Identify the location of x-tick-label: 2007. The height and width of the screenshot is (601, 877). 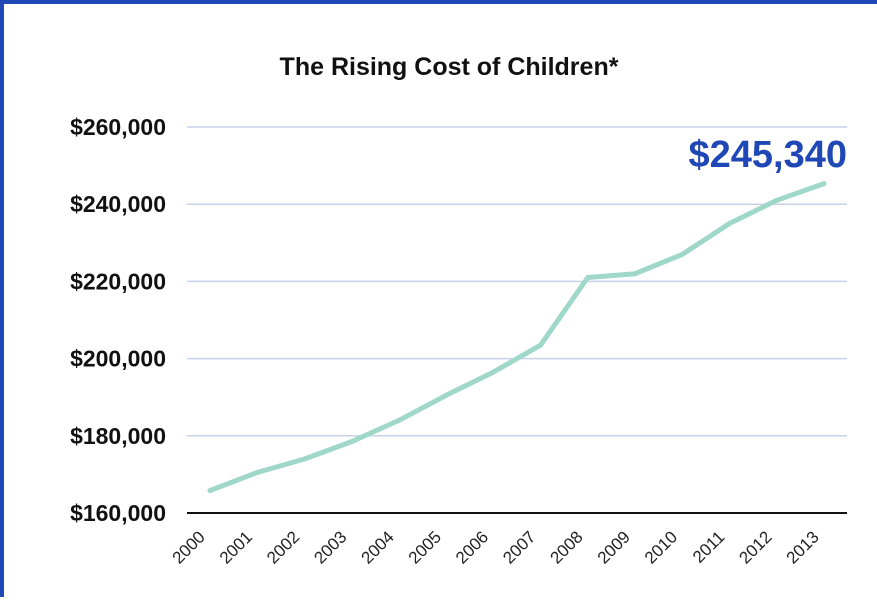
(519, 547).